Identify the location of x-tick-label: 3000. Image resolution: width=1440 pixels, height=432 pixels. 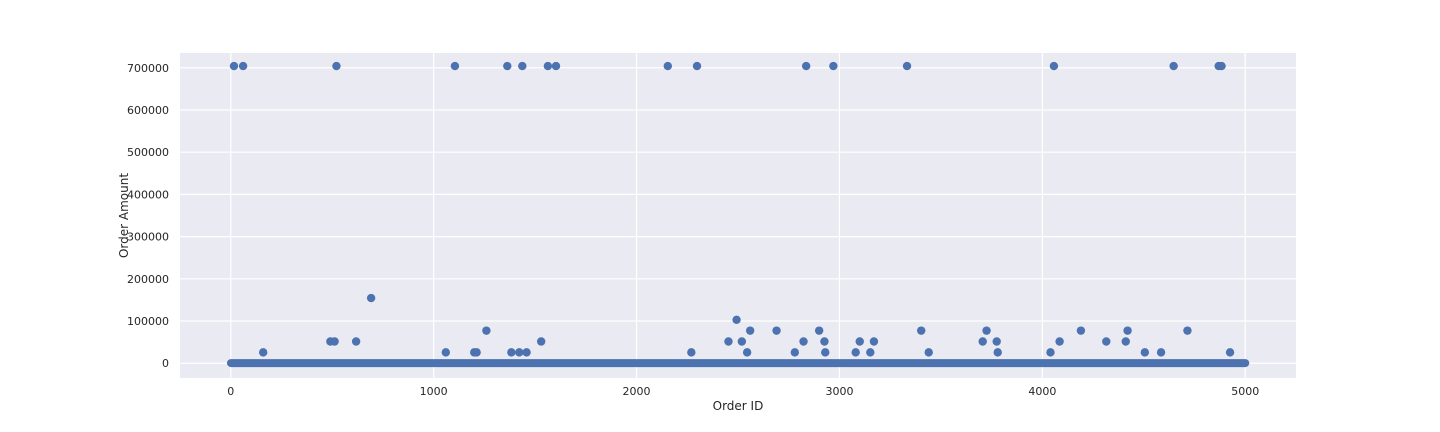
(839, 391).